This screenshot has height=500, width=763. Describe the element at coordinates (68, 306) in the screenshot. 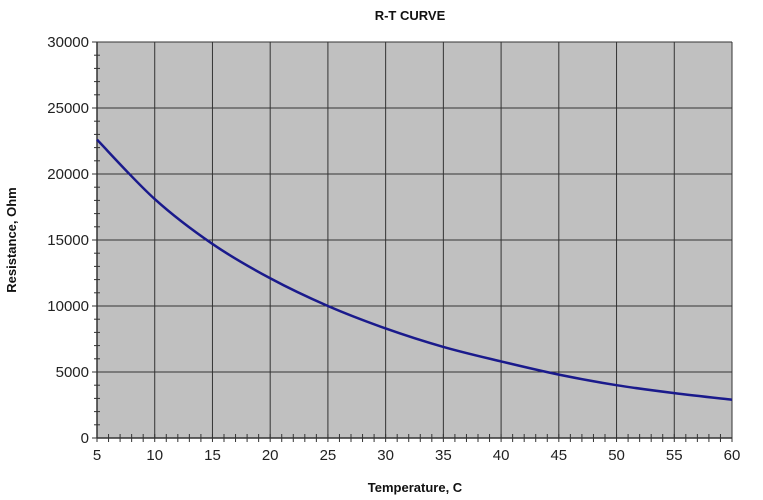

I see `y-tick-label: 10000` at that location.